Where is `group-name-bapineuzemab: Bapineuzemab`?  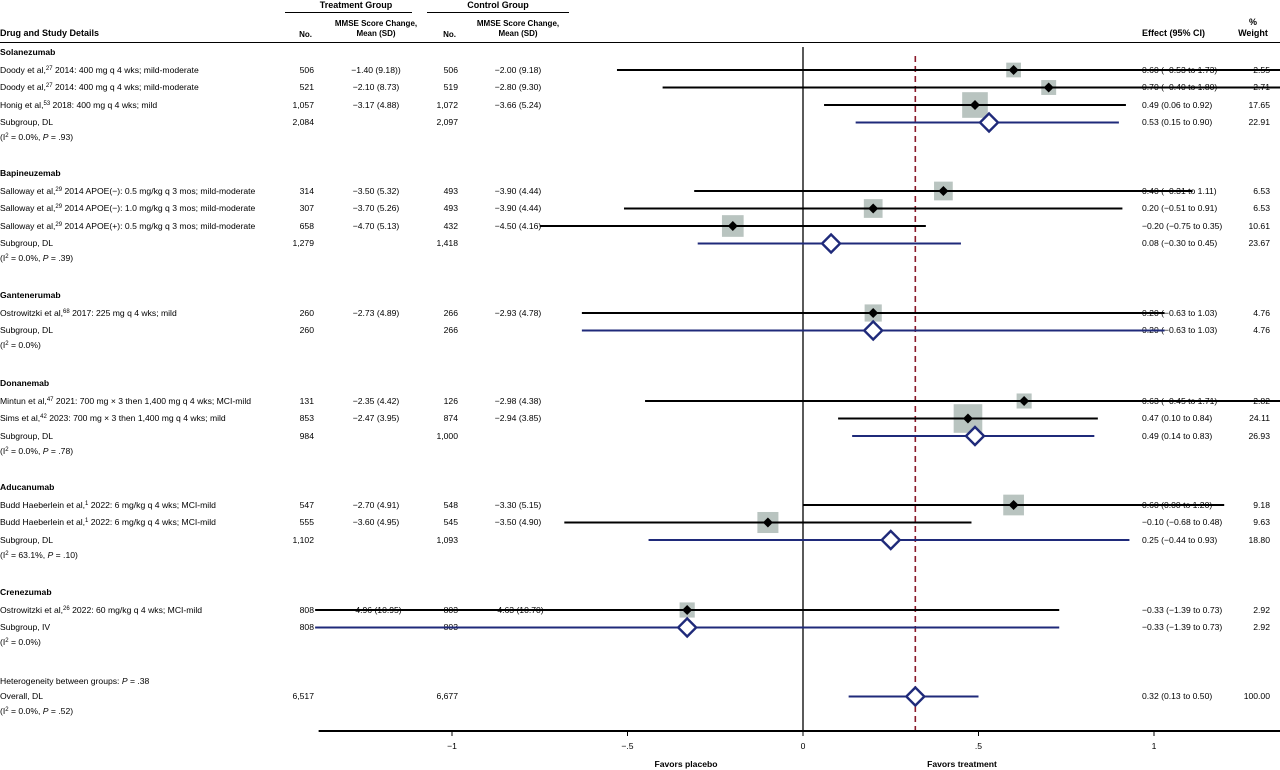
group-name-bapineuzemab: Bapineuzemab is located at coordinates (30, 173).